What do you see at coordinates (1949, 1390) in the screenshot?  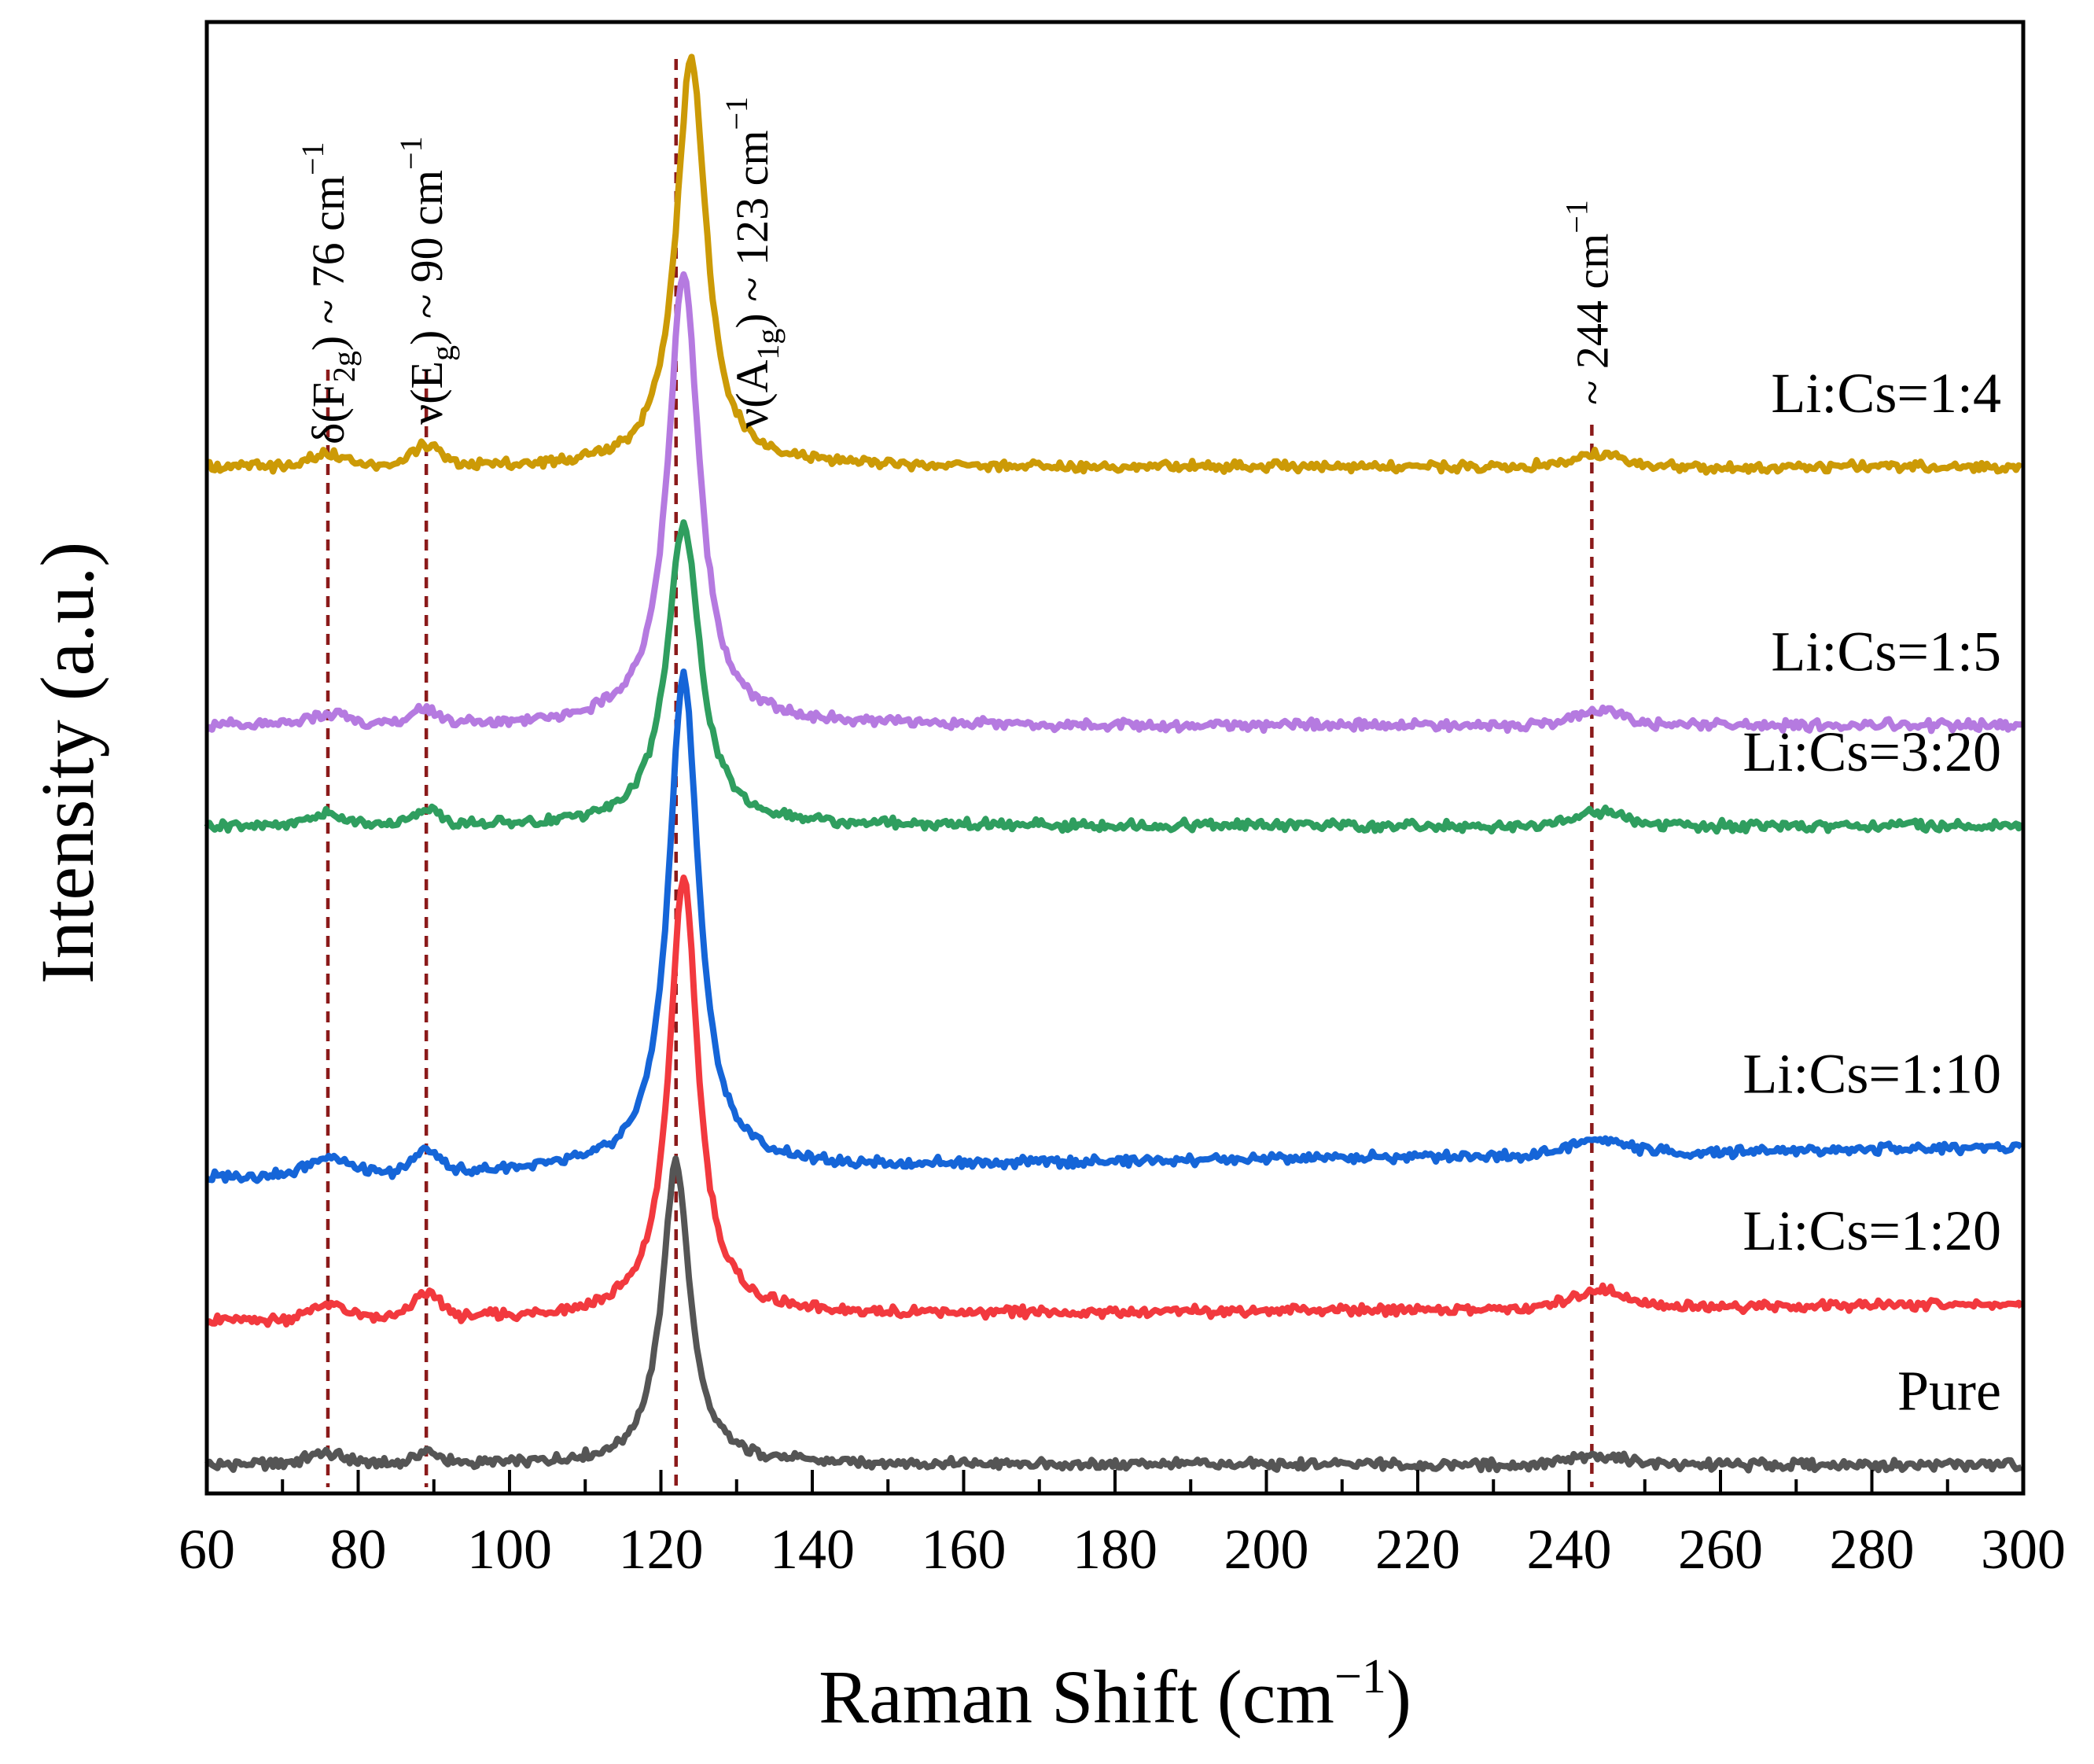 I see `series-label: Pure` at bounding box center [1949, 1390].